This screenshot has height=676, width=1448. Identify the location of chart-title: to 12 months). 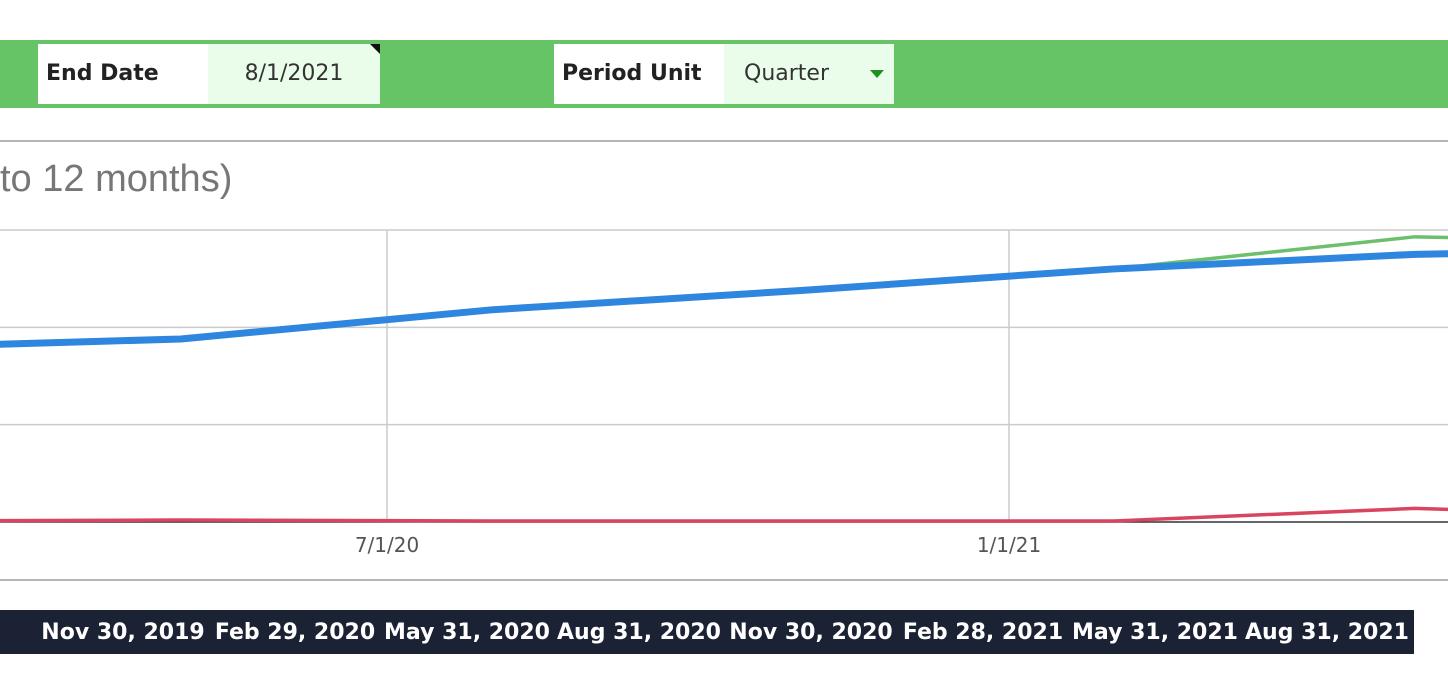
(116, 179).